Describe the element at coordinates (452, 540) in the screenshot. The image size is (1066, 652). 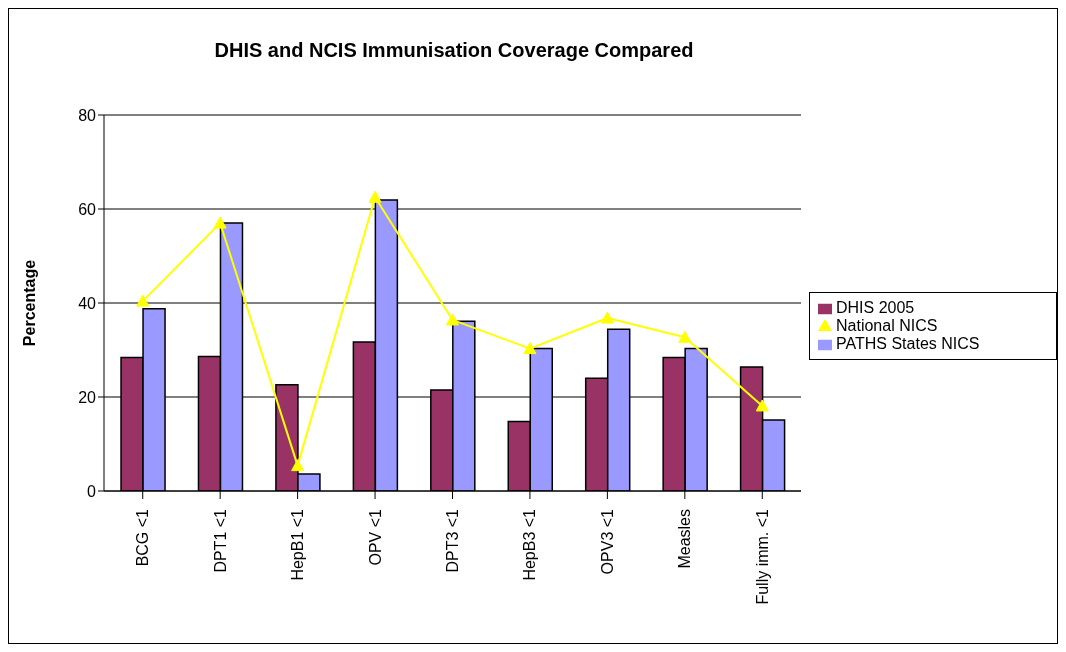
I see `x-tick-label: DPT3 <1` at that location.